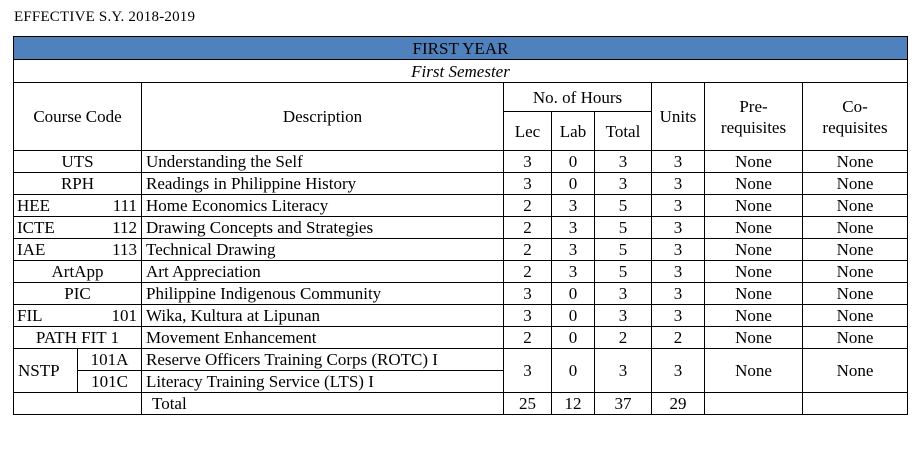 The height and width of the screenshot is (464, 917). What do you see at coordinates (623, 370) in the screenshot?
I see `nstp-total: 3` at bounding box center [623, 370].